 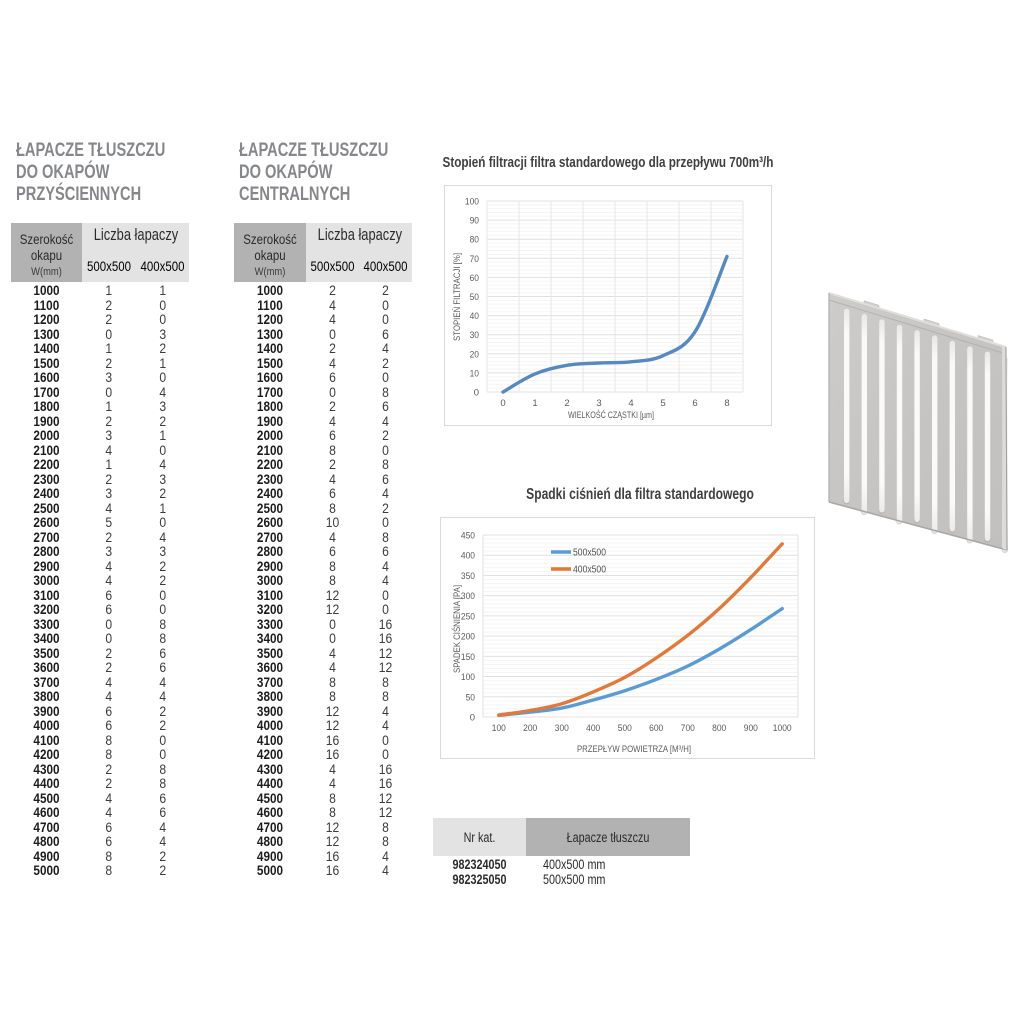 I want to click on svg-text: PRZEPŁYW POWIETRZA [M³/H], so click(x=634, y=749).